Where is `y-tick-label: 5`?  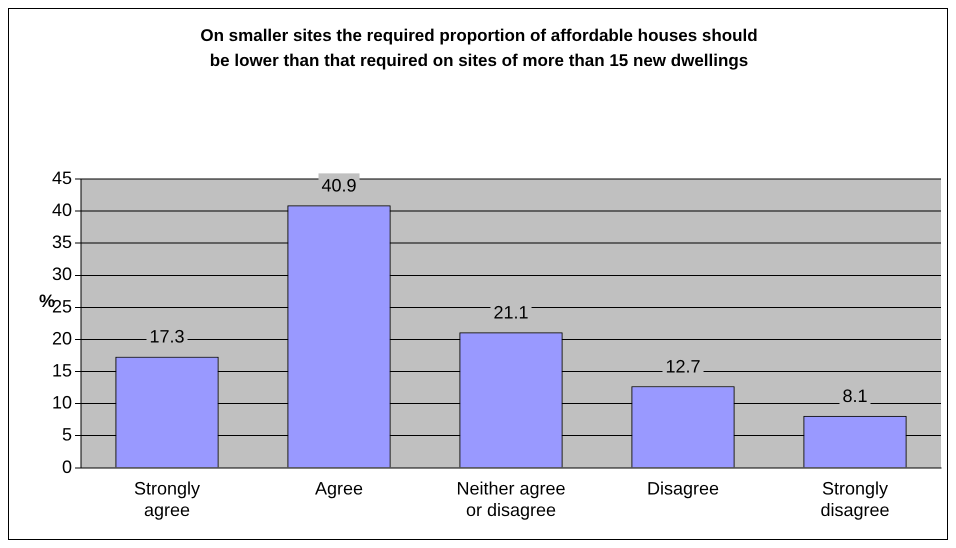 y-tick-label: 5 is located at coordinates (67, 434).